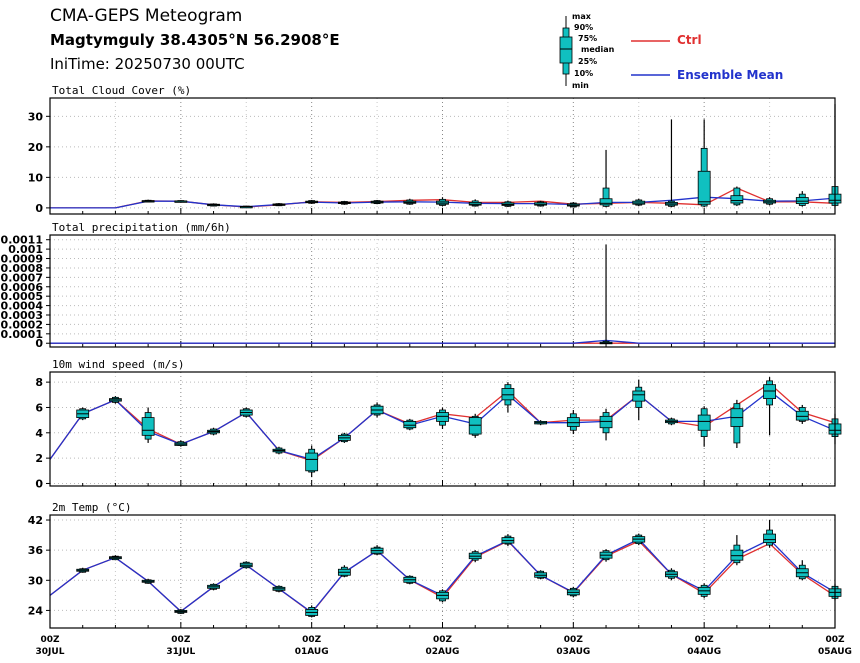 The height and width of the screenshot is (663, 860). What do you see at coordinates (22, 268) in the screenshot?
I see `y-tick-label: 0.0008` at bounding box center [22, 268].